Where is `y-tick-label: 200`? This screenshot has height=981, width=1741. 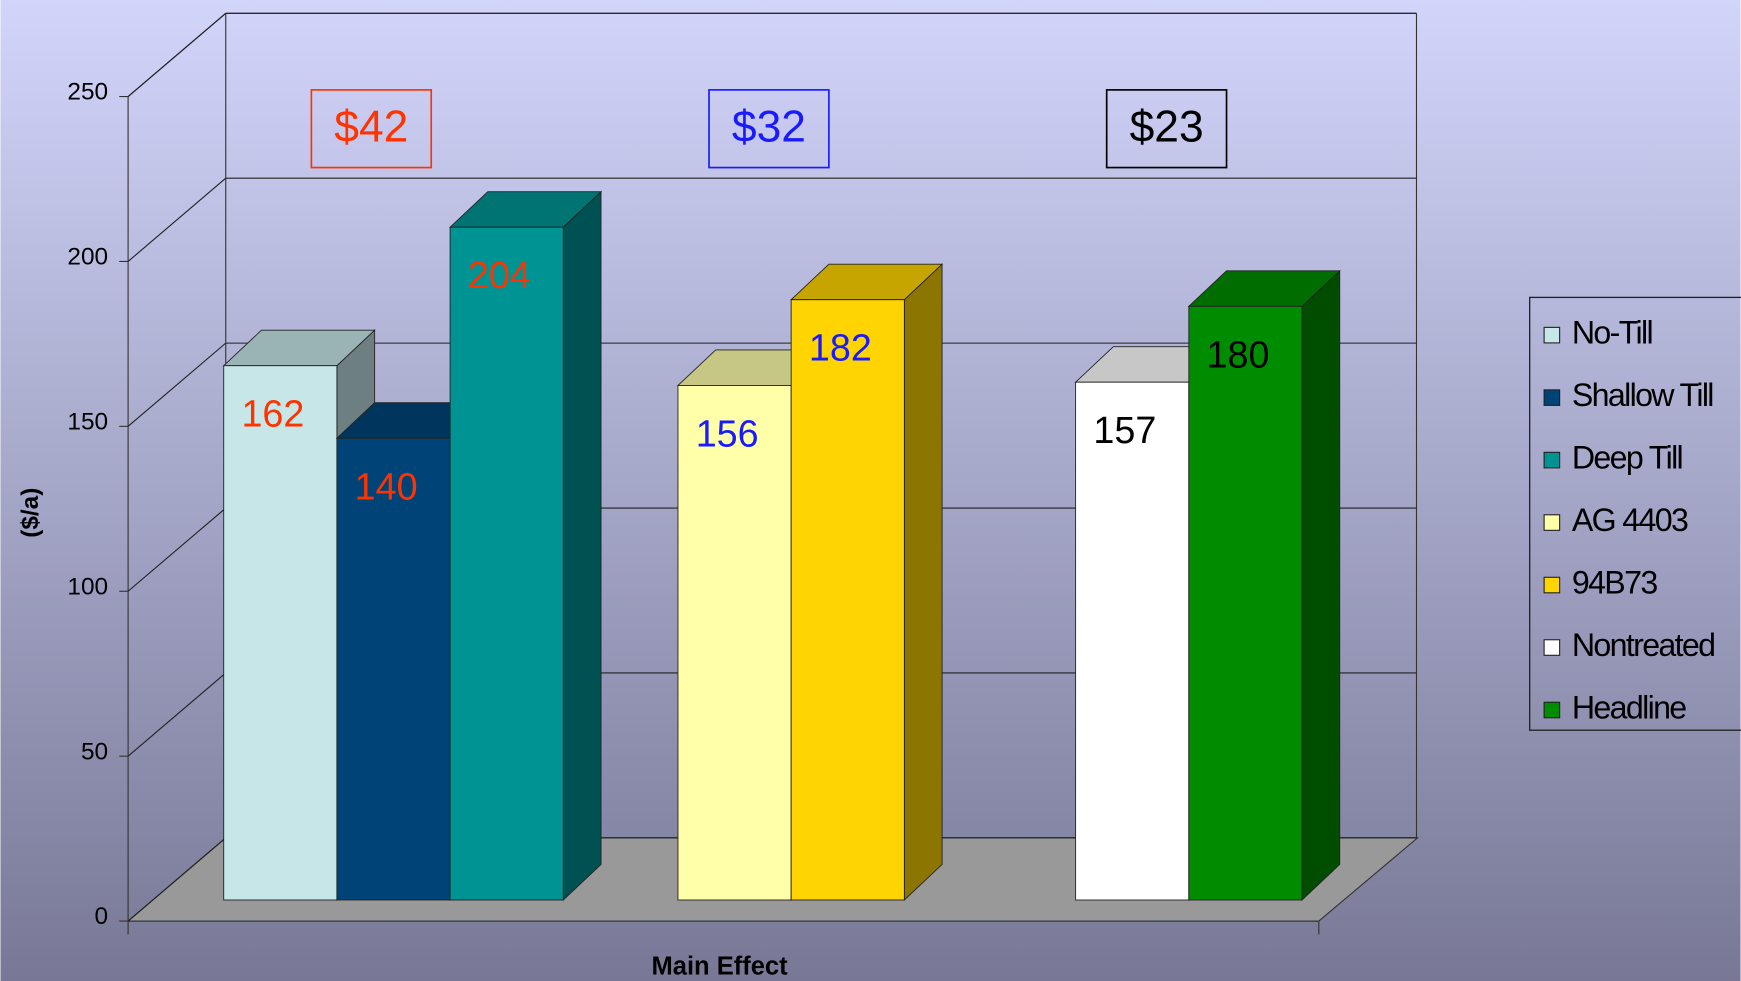 y-tick-label: 200 is located at coordinates (87, 257).